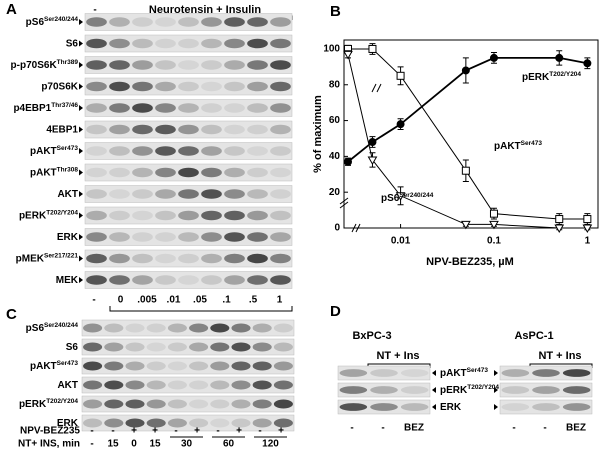  Describe the element at coordinates (335, 120) in the screenshot. I see `y-tick-label: 60` at that location.